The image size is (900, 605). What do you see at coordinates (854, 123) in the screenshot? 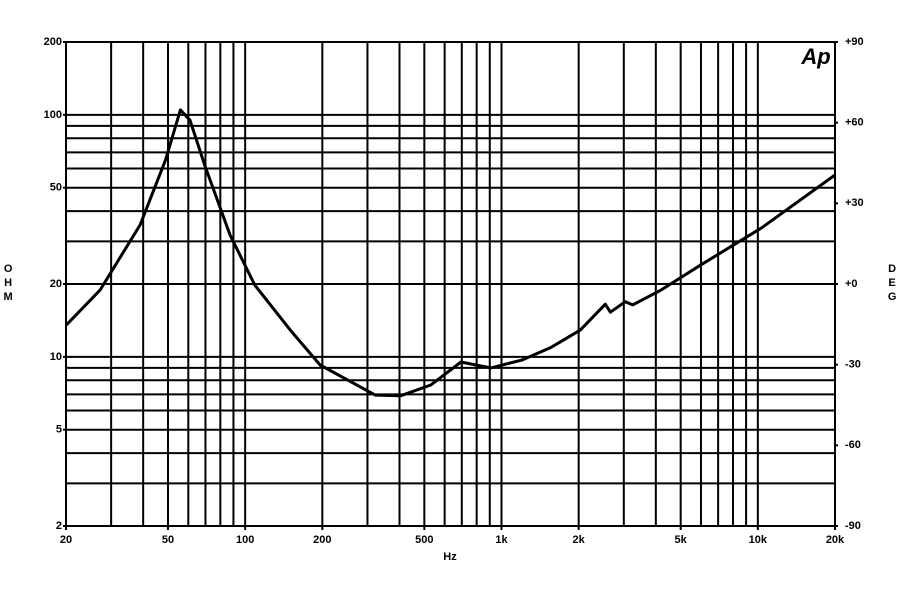
I see `y2-tick-label: +60` at bounding box center [854, 123].